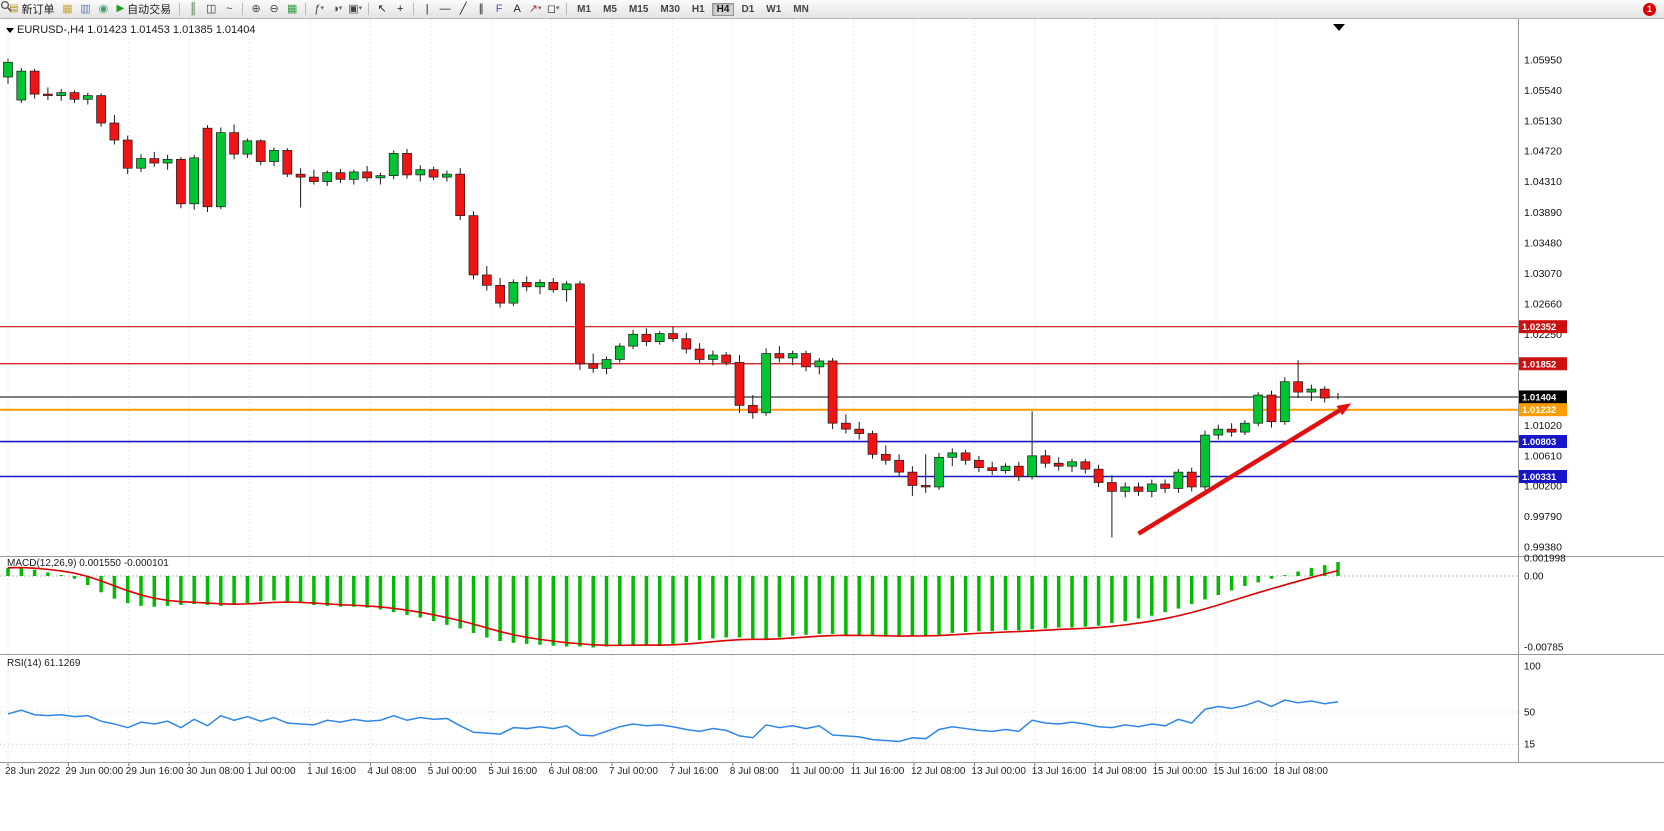  What do you see at coordinates (391, 771) in the screenshot?
I see `time-axis-label: 4 Jul 08:00` at bounding box center [391, 771].